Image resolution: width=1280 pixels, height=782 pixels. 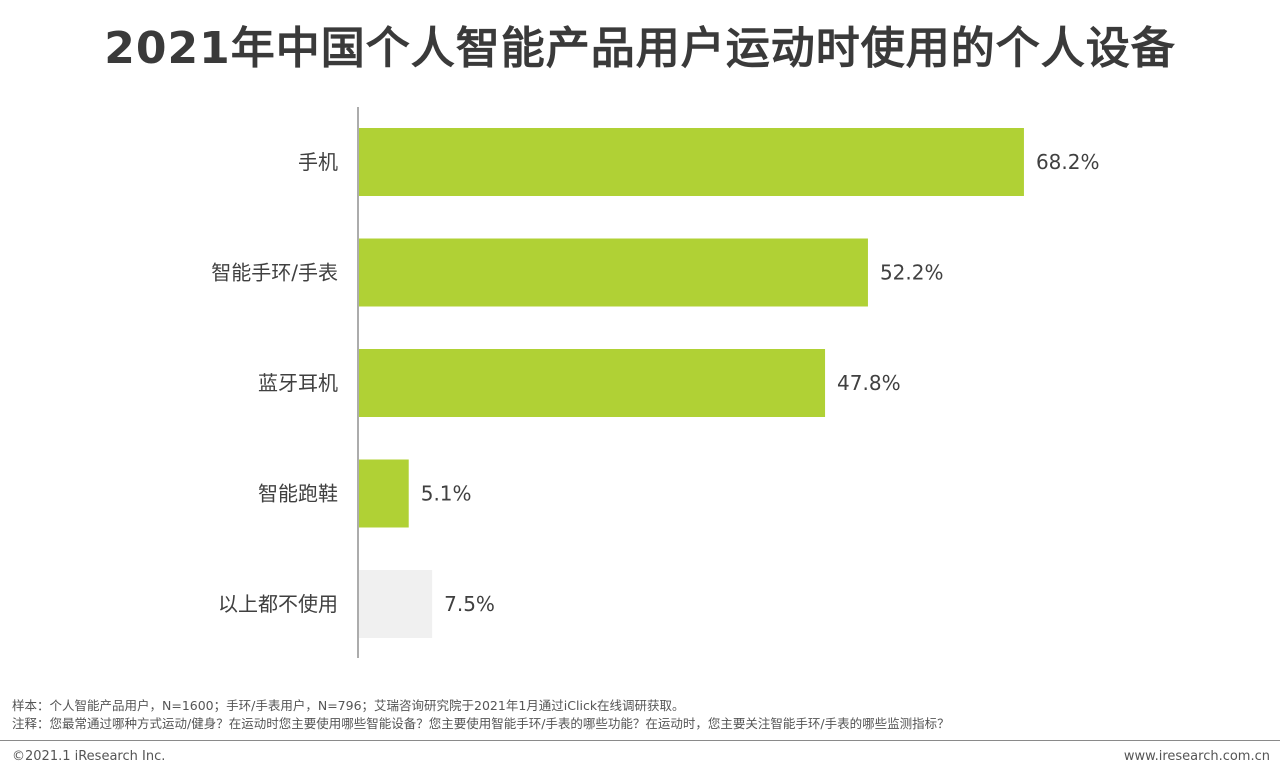 I want to click on value-label-2: 47.8%, so click(x=869, y=383).